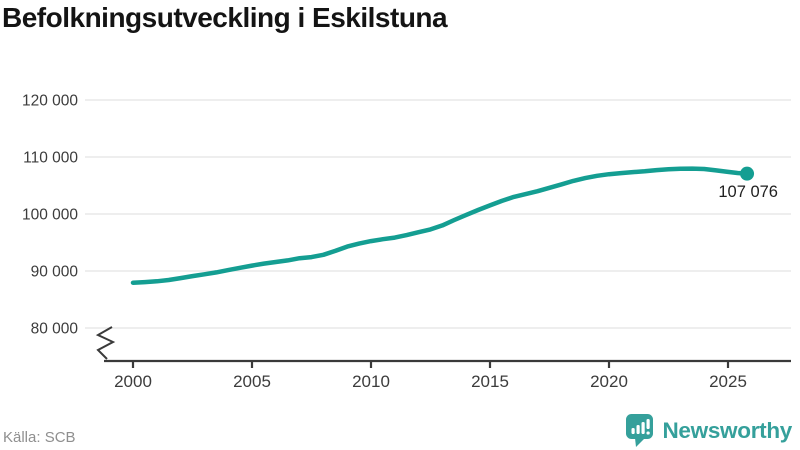  What do you see at coordinates (133, 381) in the screenshot?
I see `x-tick-label: 2000` at bounding box center [133, 381].